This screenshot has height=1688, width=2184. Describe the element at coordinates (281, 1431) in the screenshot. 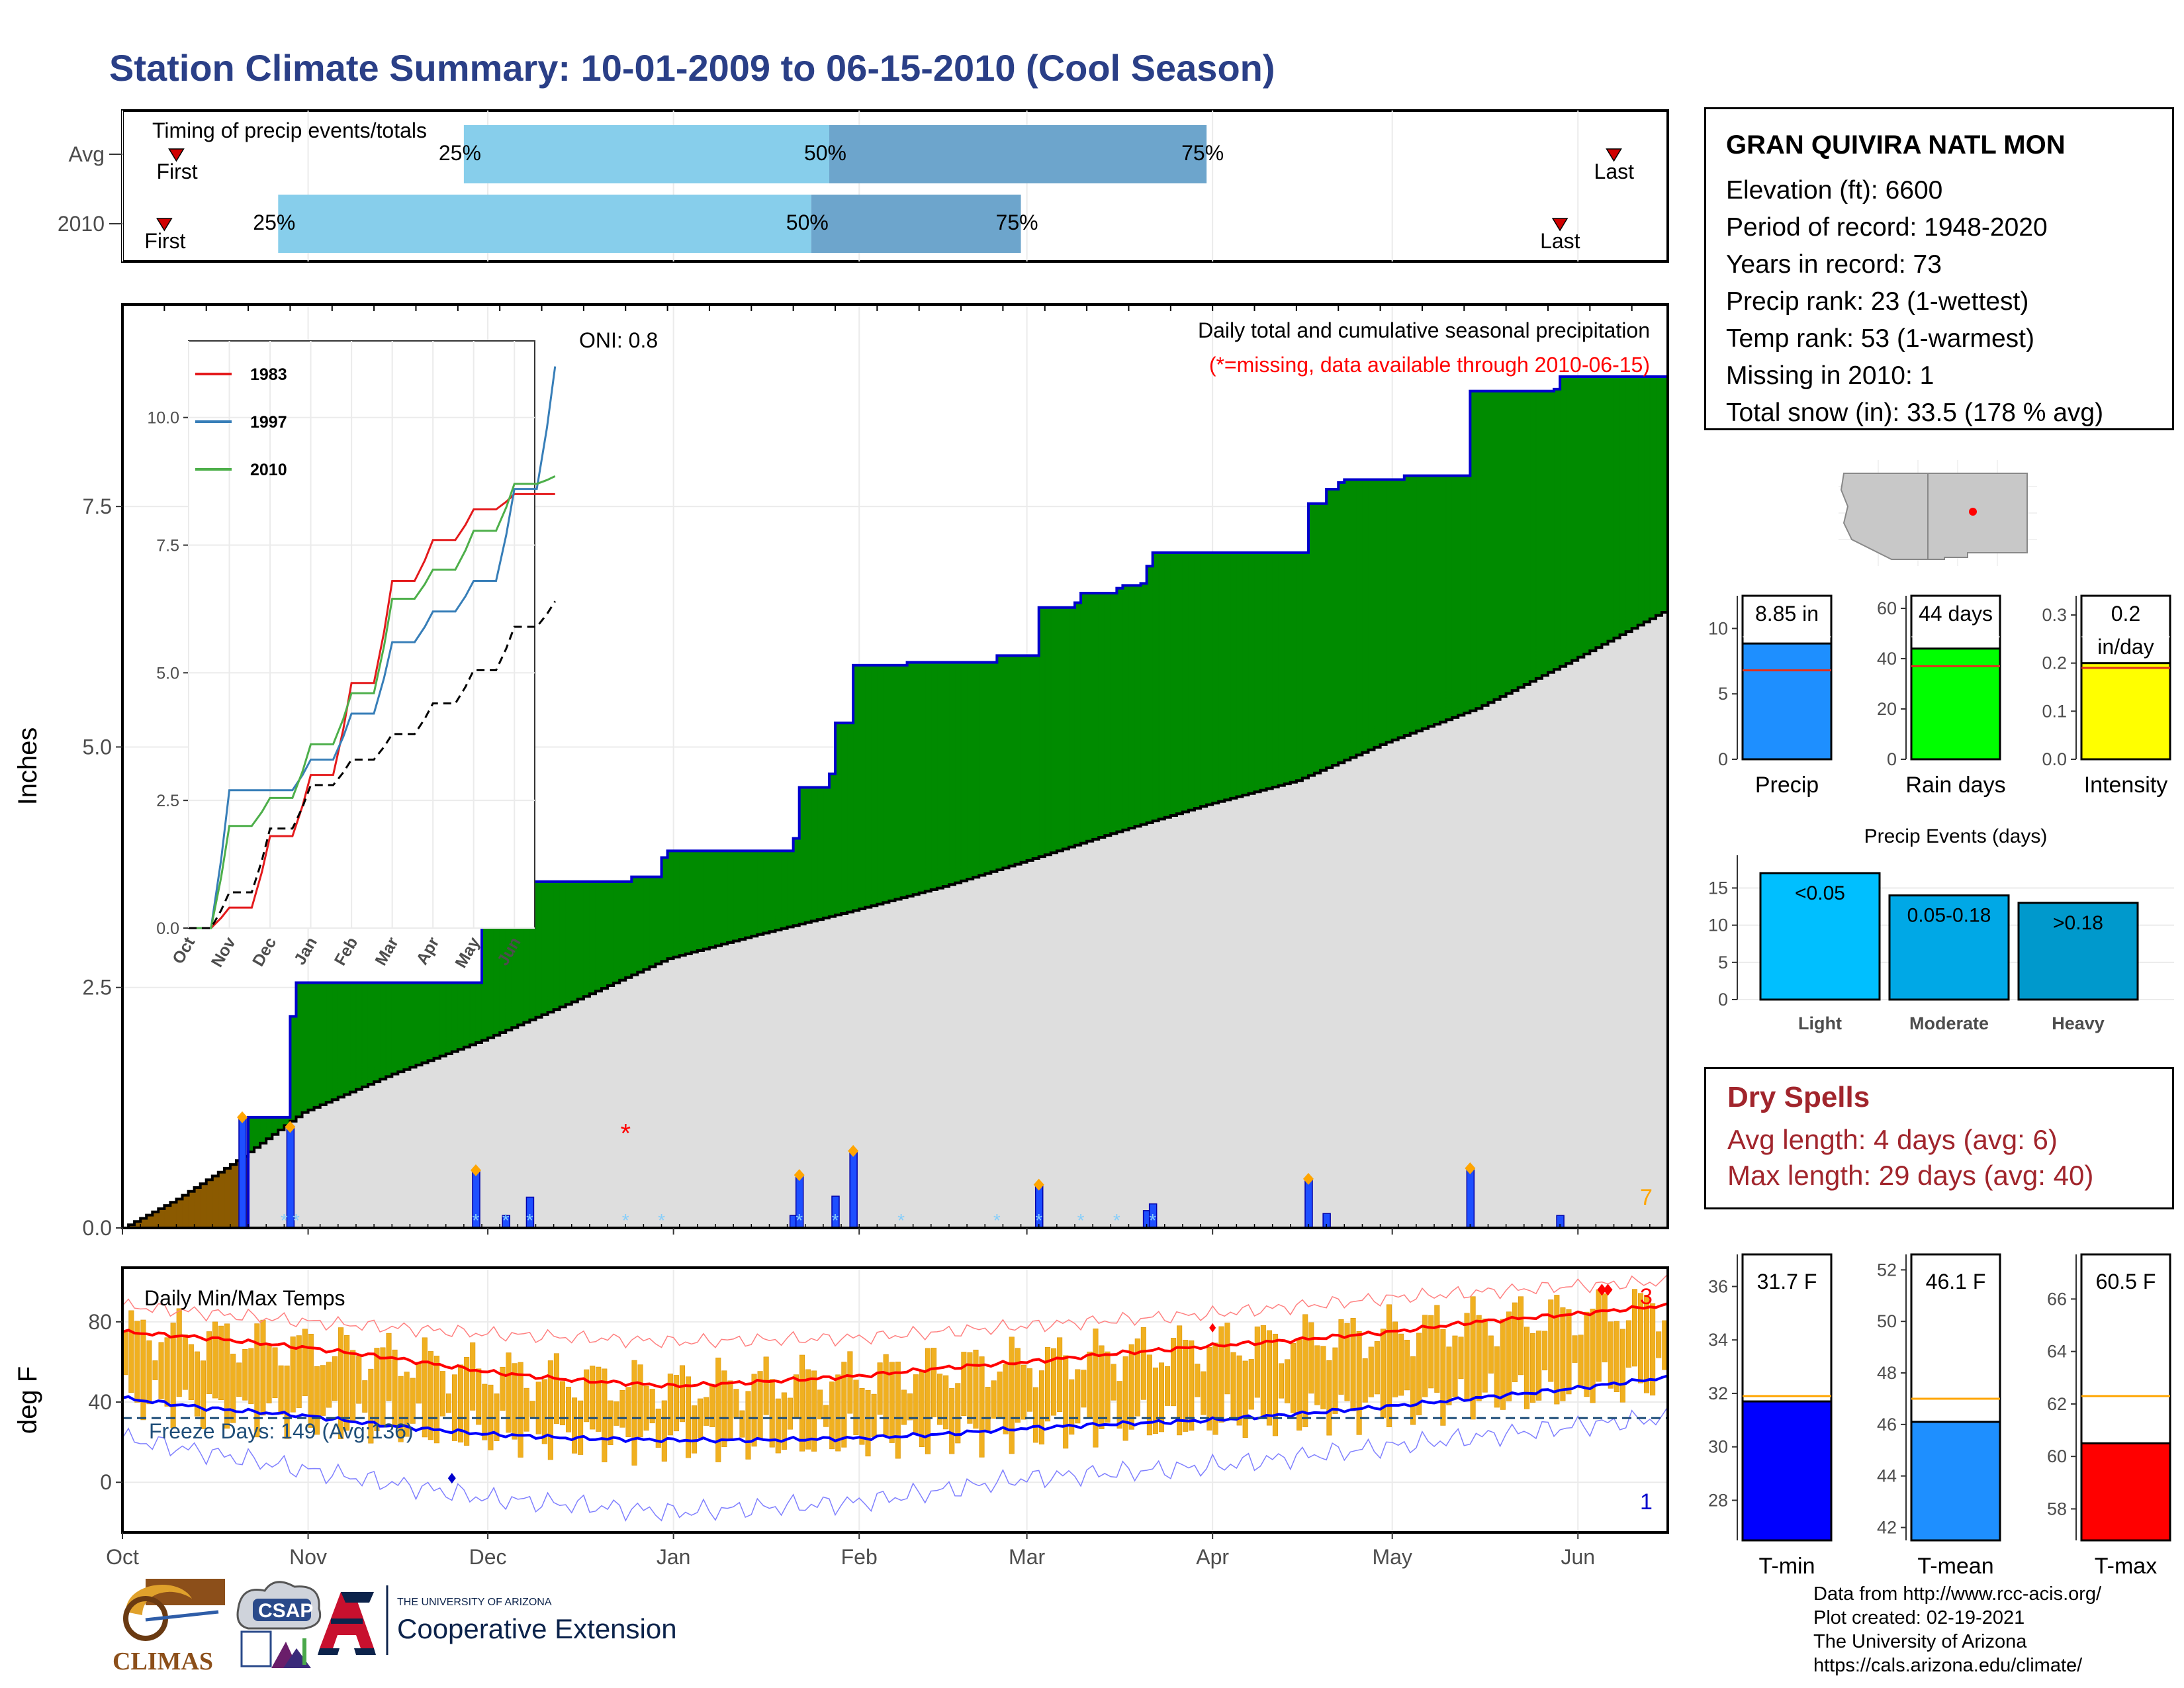

I see `freeze-days-label: Freeze Days: 149 (Avg:136)` at that location.